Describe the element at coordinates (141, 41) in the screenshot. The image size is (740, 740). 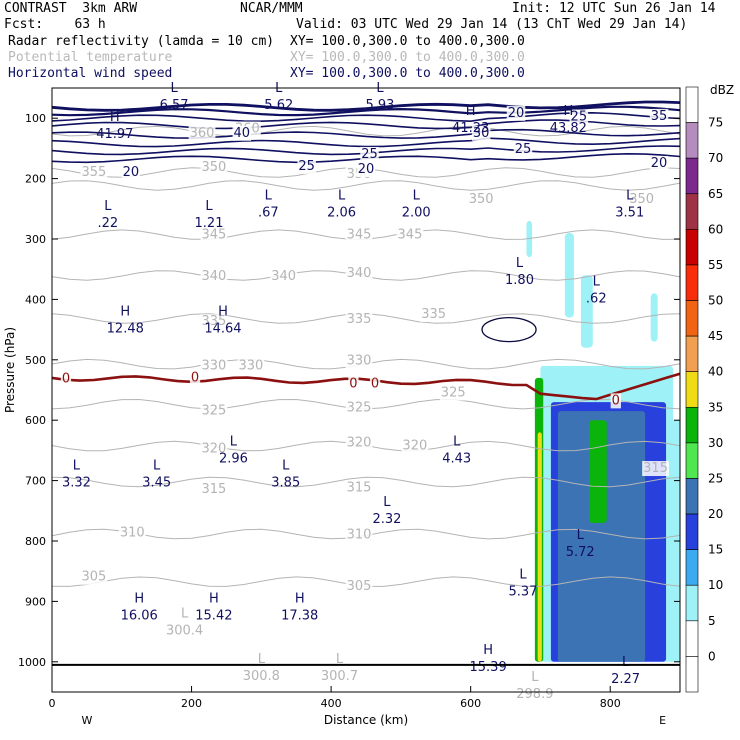
I see `field1-name: Radar reflectivity (lamda = 10 cm)` at that location.